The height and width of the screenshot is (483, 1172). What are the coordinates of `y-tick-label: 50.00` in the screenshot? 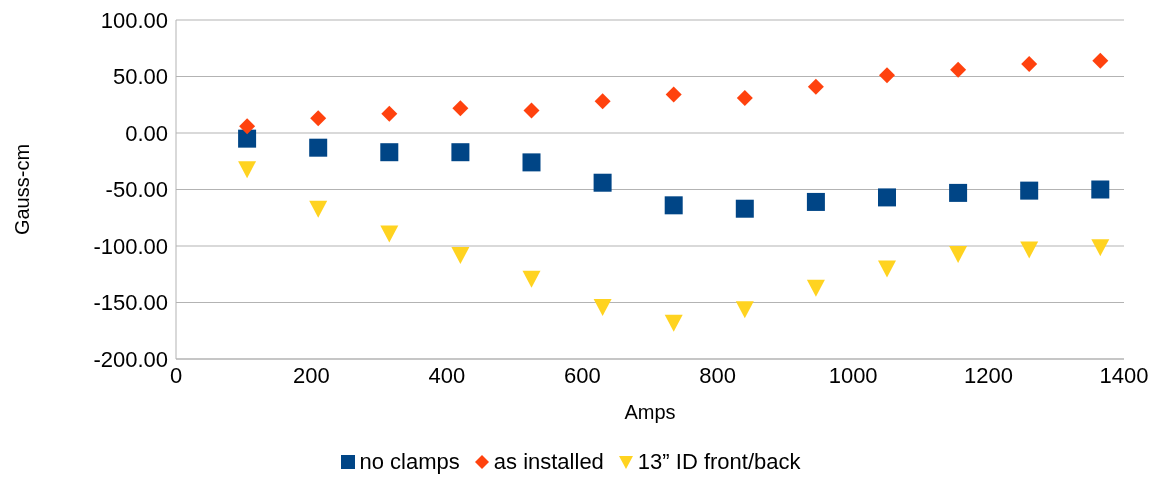 It's located at (140, 77).